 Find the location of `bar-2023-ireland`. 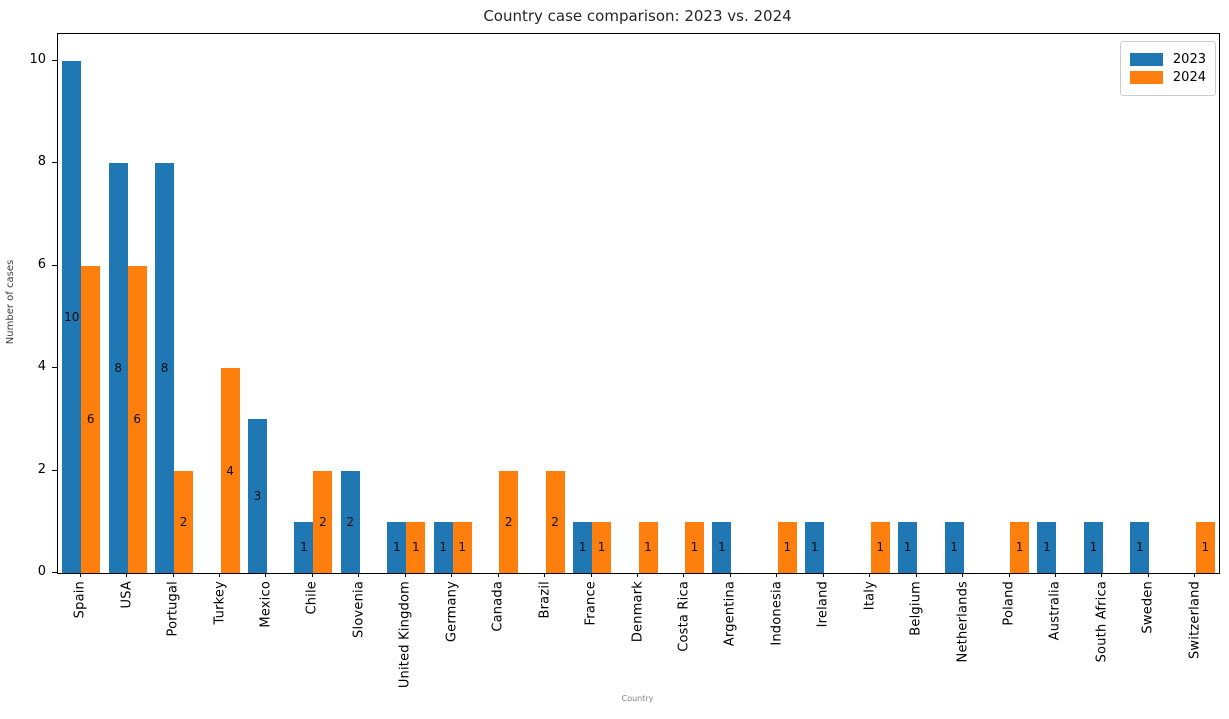

bar-2023-ireland is located at coordinates (815, 547).